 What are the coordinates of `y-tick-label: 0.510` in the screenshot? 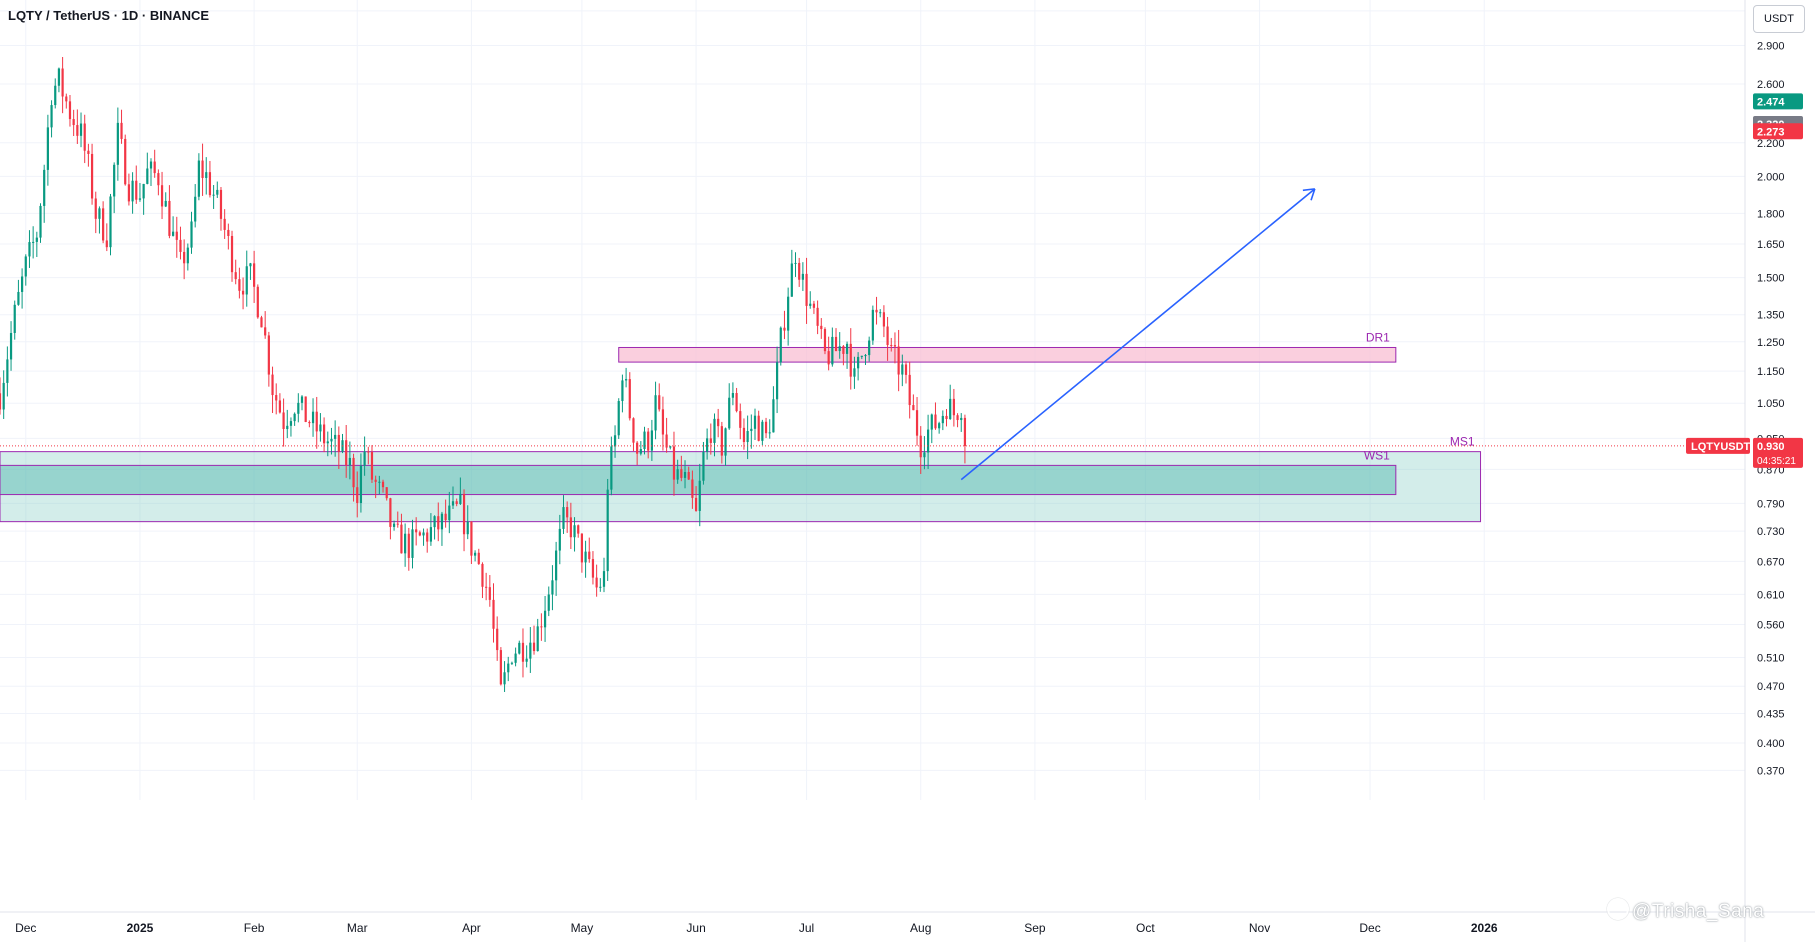 It's located at (1771, 658).